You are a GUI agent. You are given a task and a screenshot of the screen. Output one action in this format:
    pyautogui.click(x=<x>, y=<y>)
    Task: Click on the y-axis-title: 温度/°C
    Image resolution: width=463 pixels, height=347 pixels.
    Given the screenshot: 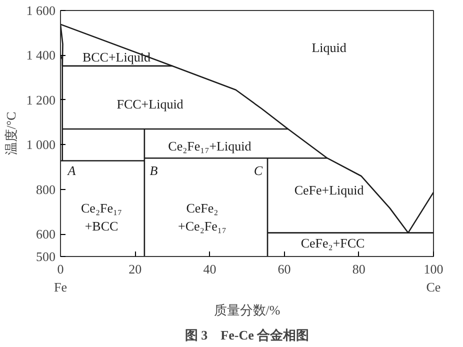 What is the action you would take?
    pyautogui.click(x=10, y=134)
    